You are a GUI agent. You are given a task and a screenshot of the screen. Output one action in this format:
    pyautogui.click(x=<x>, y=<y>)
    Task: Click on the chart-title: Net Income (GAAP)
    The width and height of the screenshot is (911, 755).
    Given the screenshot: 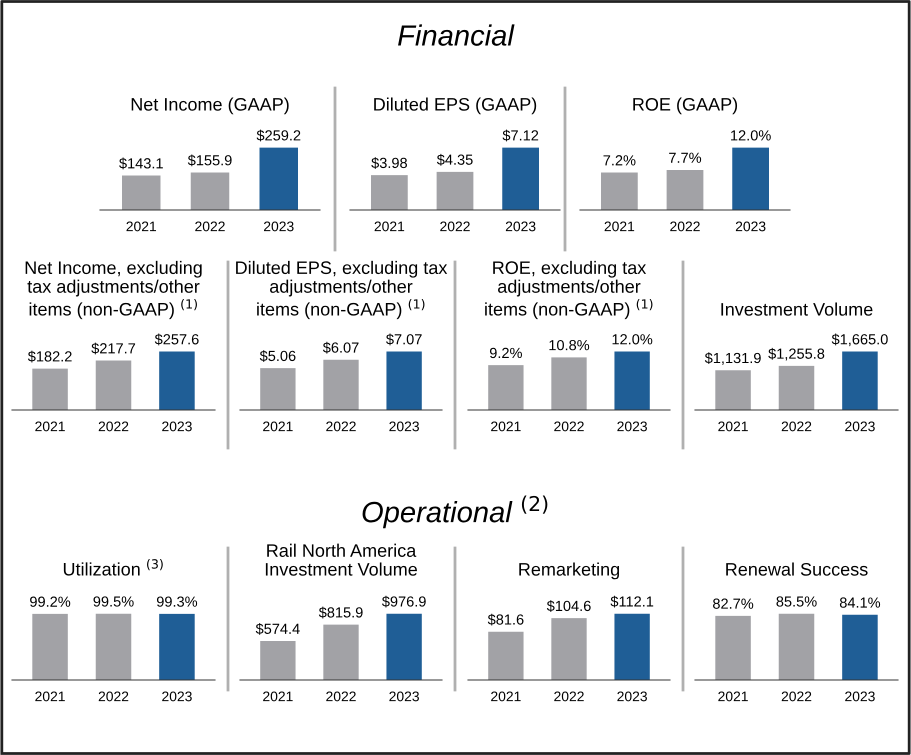 What is the action you would take?
    pyautogui.click(x=210, y=105)
    